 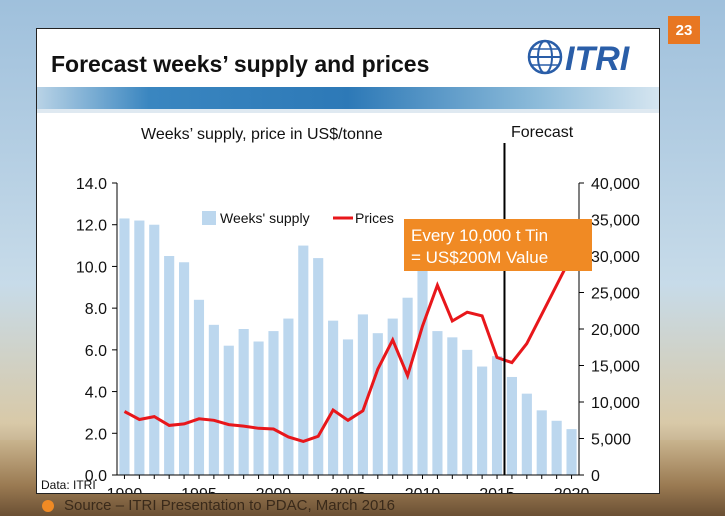 What do you see at coordinates (348, 489) in the screenshot?
I see `x-tick-label: 2005` at bounding box center [348, 489].